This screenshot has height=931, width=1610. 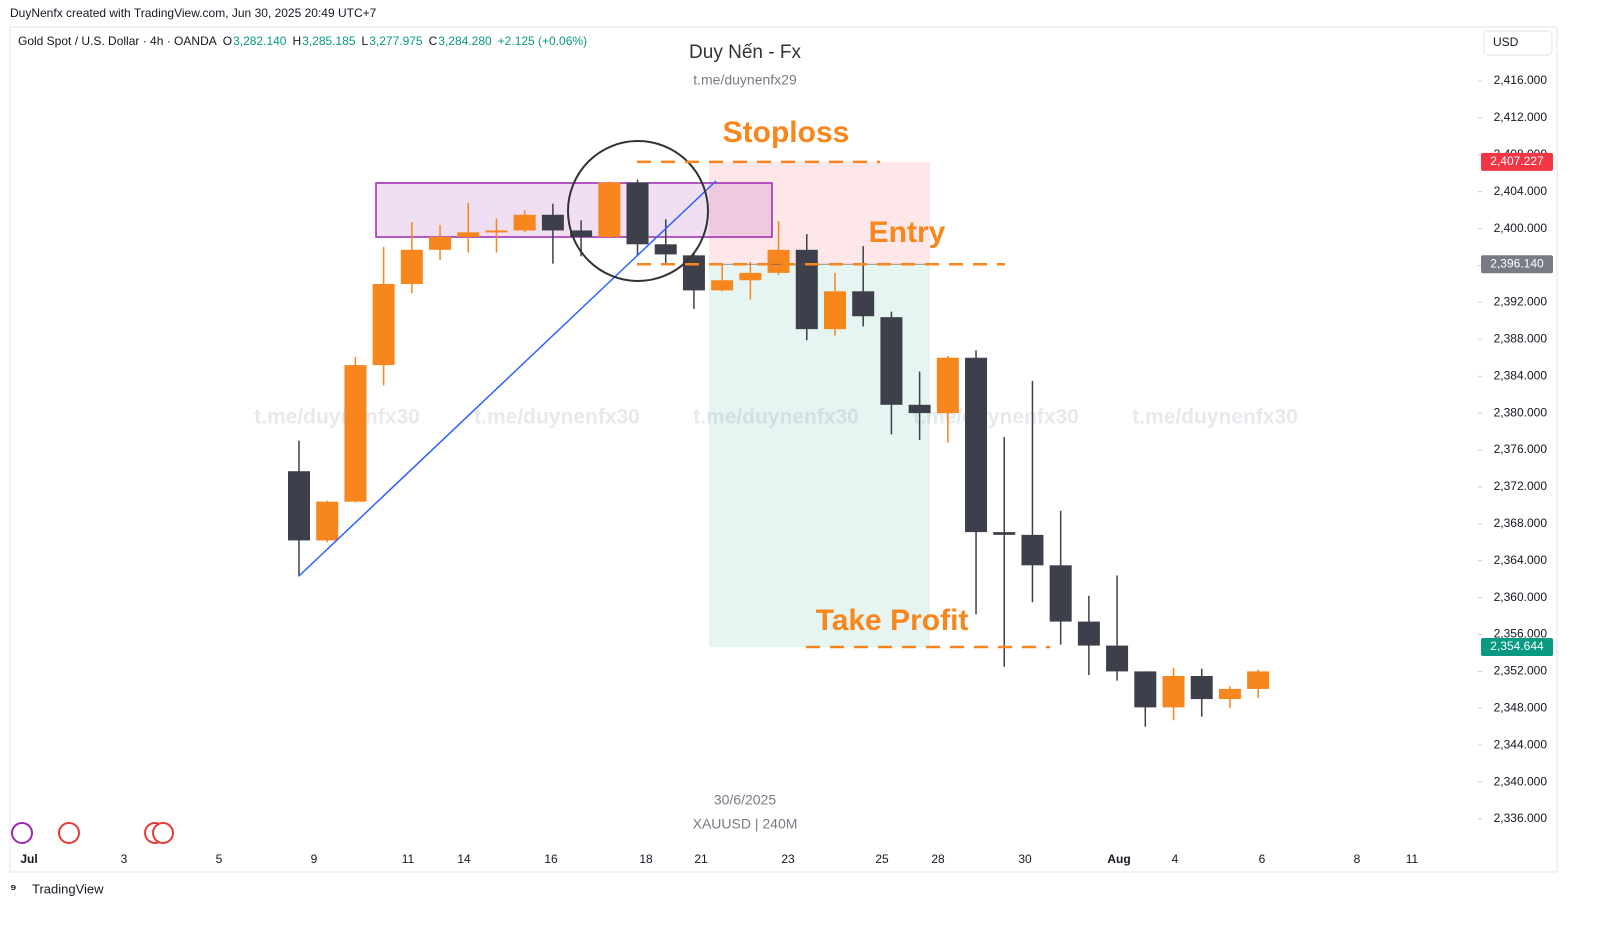 What do you see at coordinates (1521, 486) in the screenshot?
I see `y-tick-label: 2,372.000` at bounding box center [1521, 486].